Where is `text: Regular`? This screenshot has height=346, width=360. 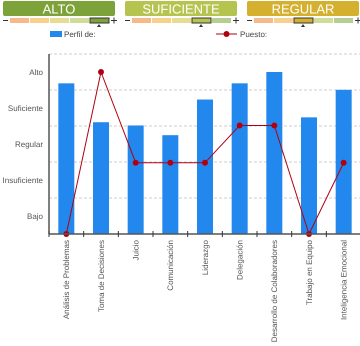
text: Regular is located at coordinates (29, 144).